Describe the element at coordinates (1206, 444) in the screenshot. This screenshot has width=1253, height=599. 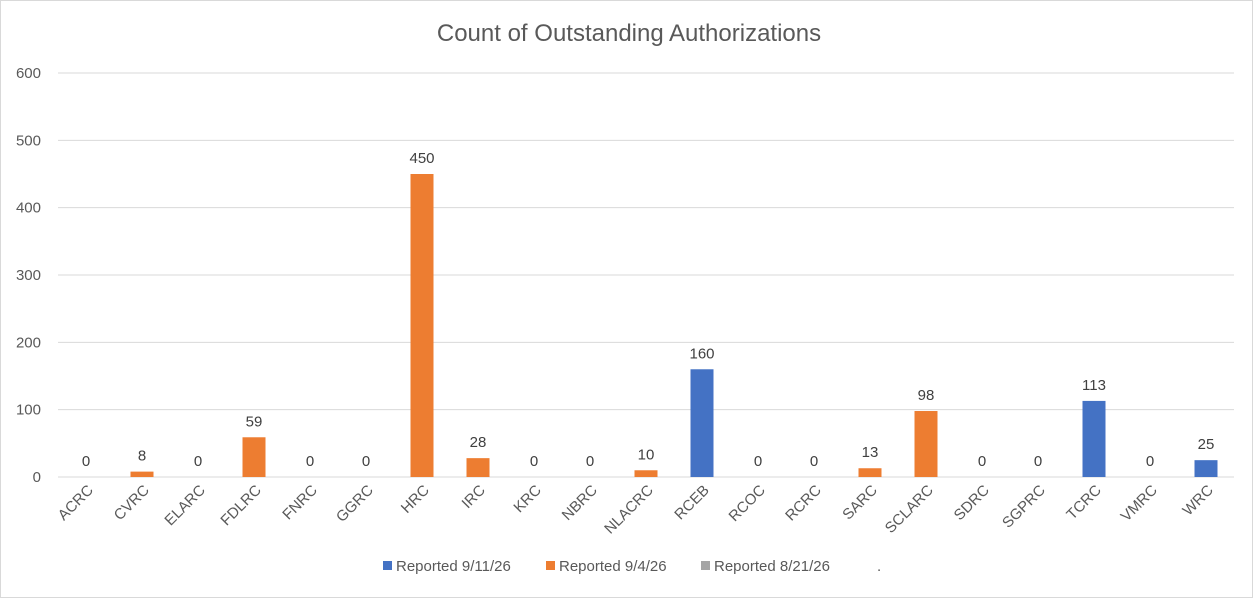
I see `data-label-wrc: 25` at that location.